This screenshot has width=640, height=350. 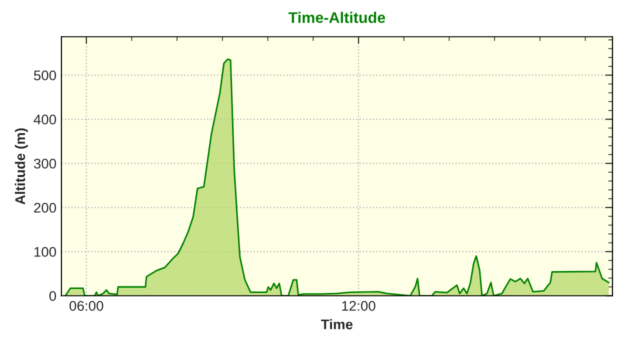 I want to click on x-tick-label: 06:00, so click(x=87, y=305).